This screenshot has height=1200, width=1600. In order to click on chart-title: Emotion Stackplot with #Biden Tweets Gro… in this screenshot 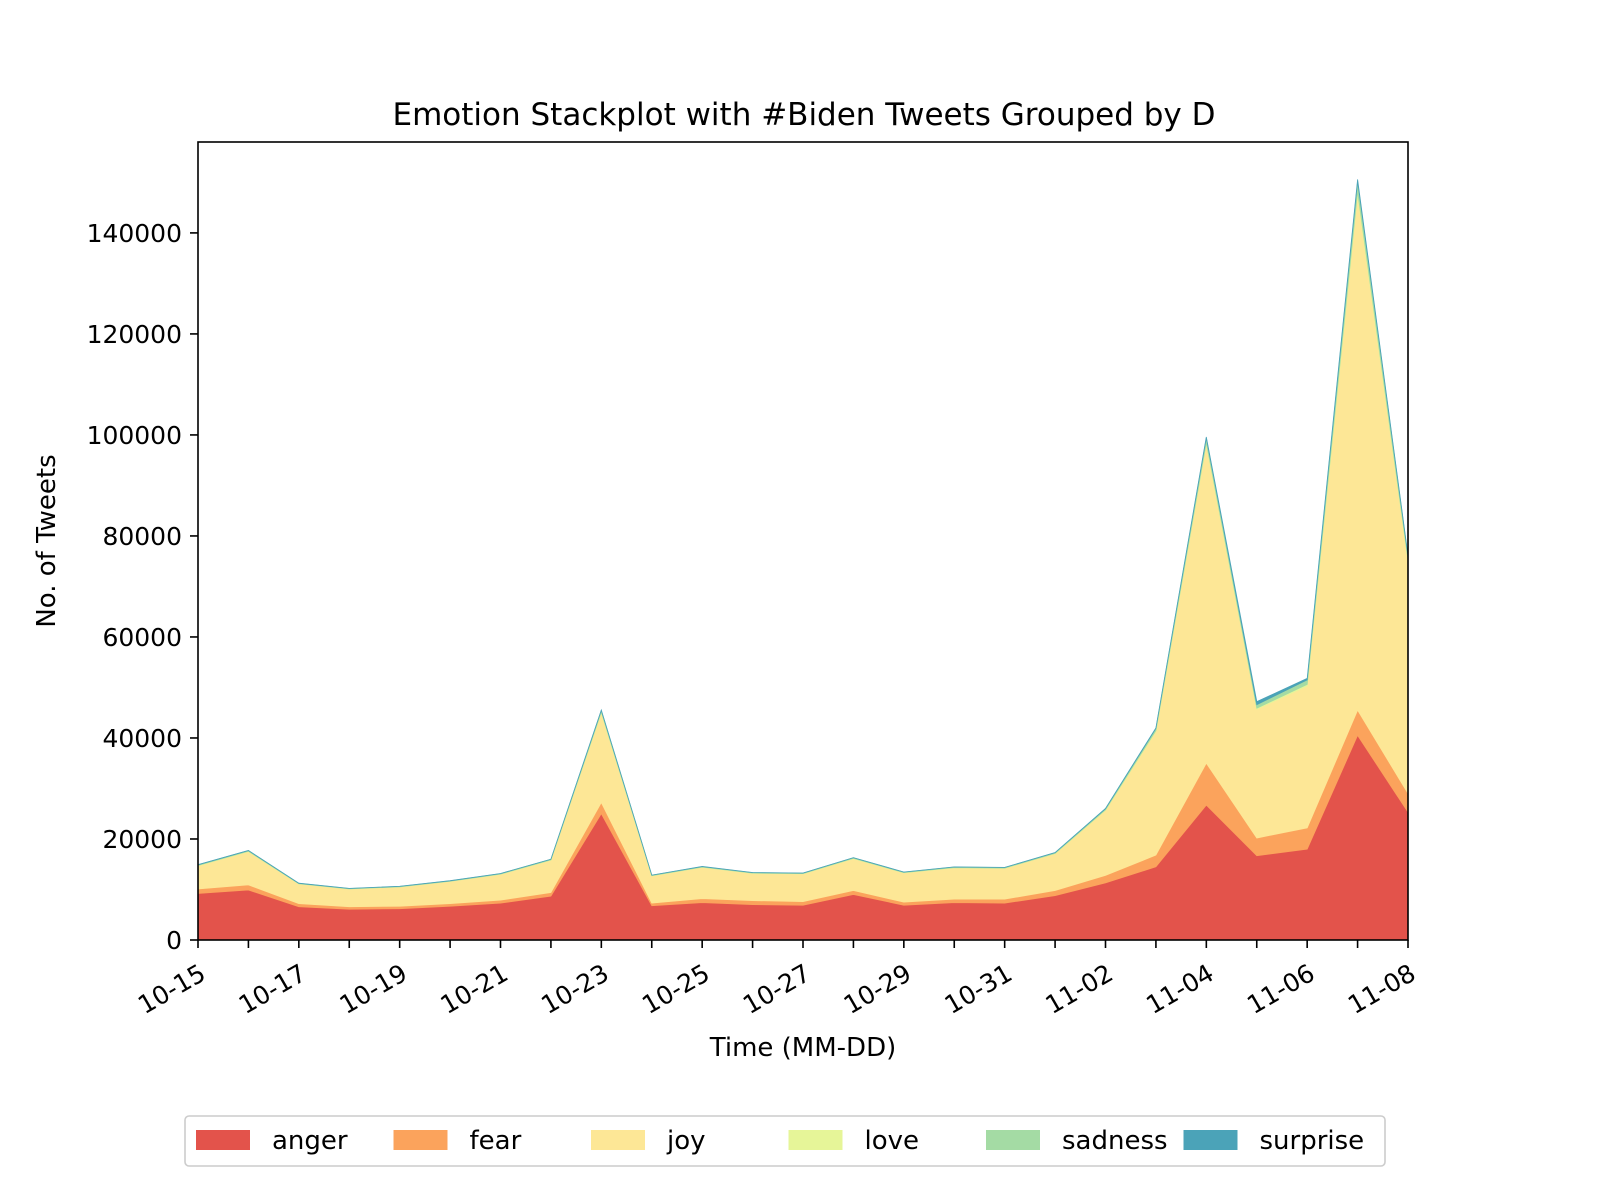, I will do `click(804, 115)`.